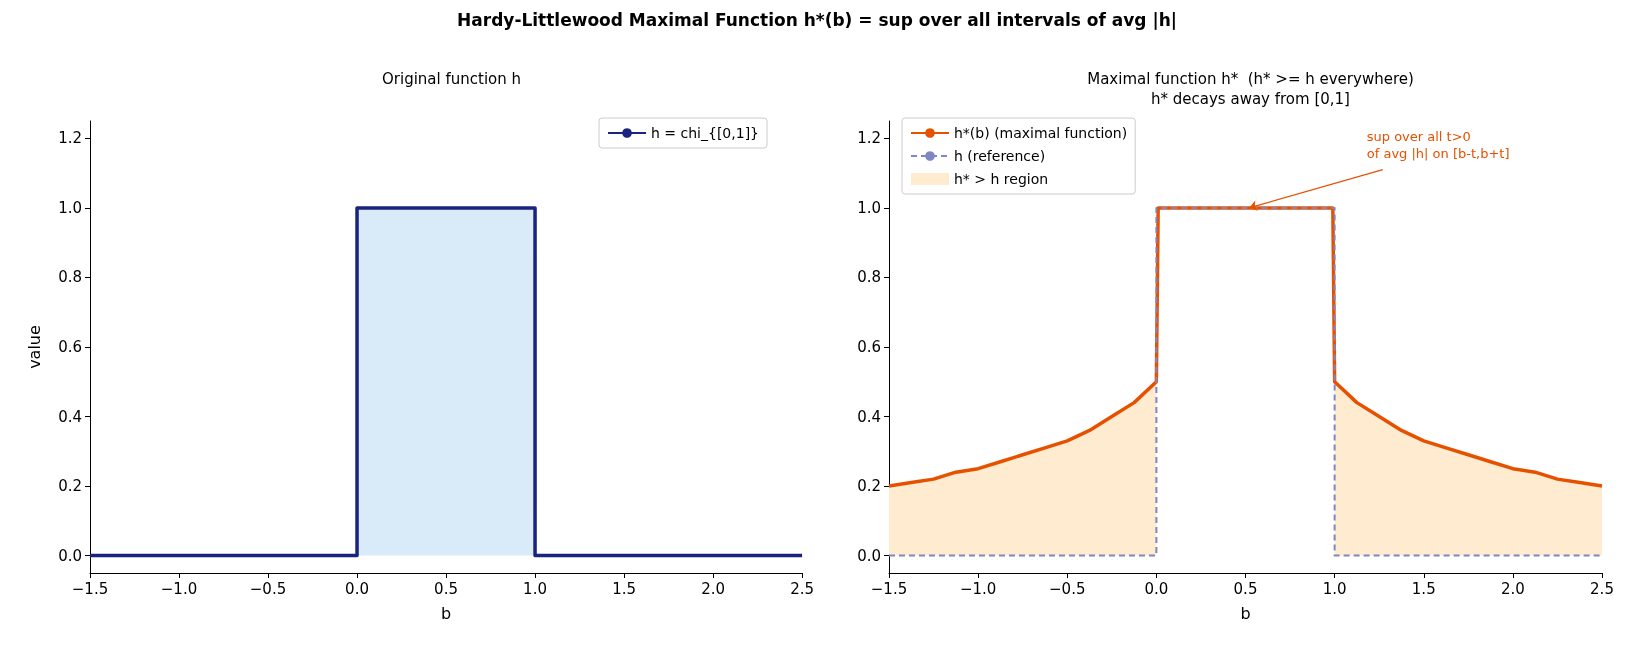  Describe the element at coordinates (817, 20) in the screenshot. I see `text: Hardy-Littlewood Maximal Function h*(b) = sup over all intervals of avg |h|` at that location.